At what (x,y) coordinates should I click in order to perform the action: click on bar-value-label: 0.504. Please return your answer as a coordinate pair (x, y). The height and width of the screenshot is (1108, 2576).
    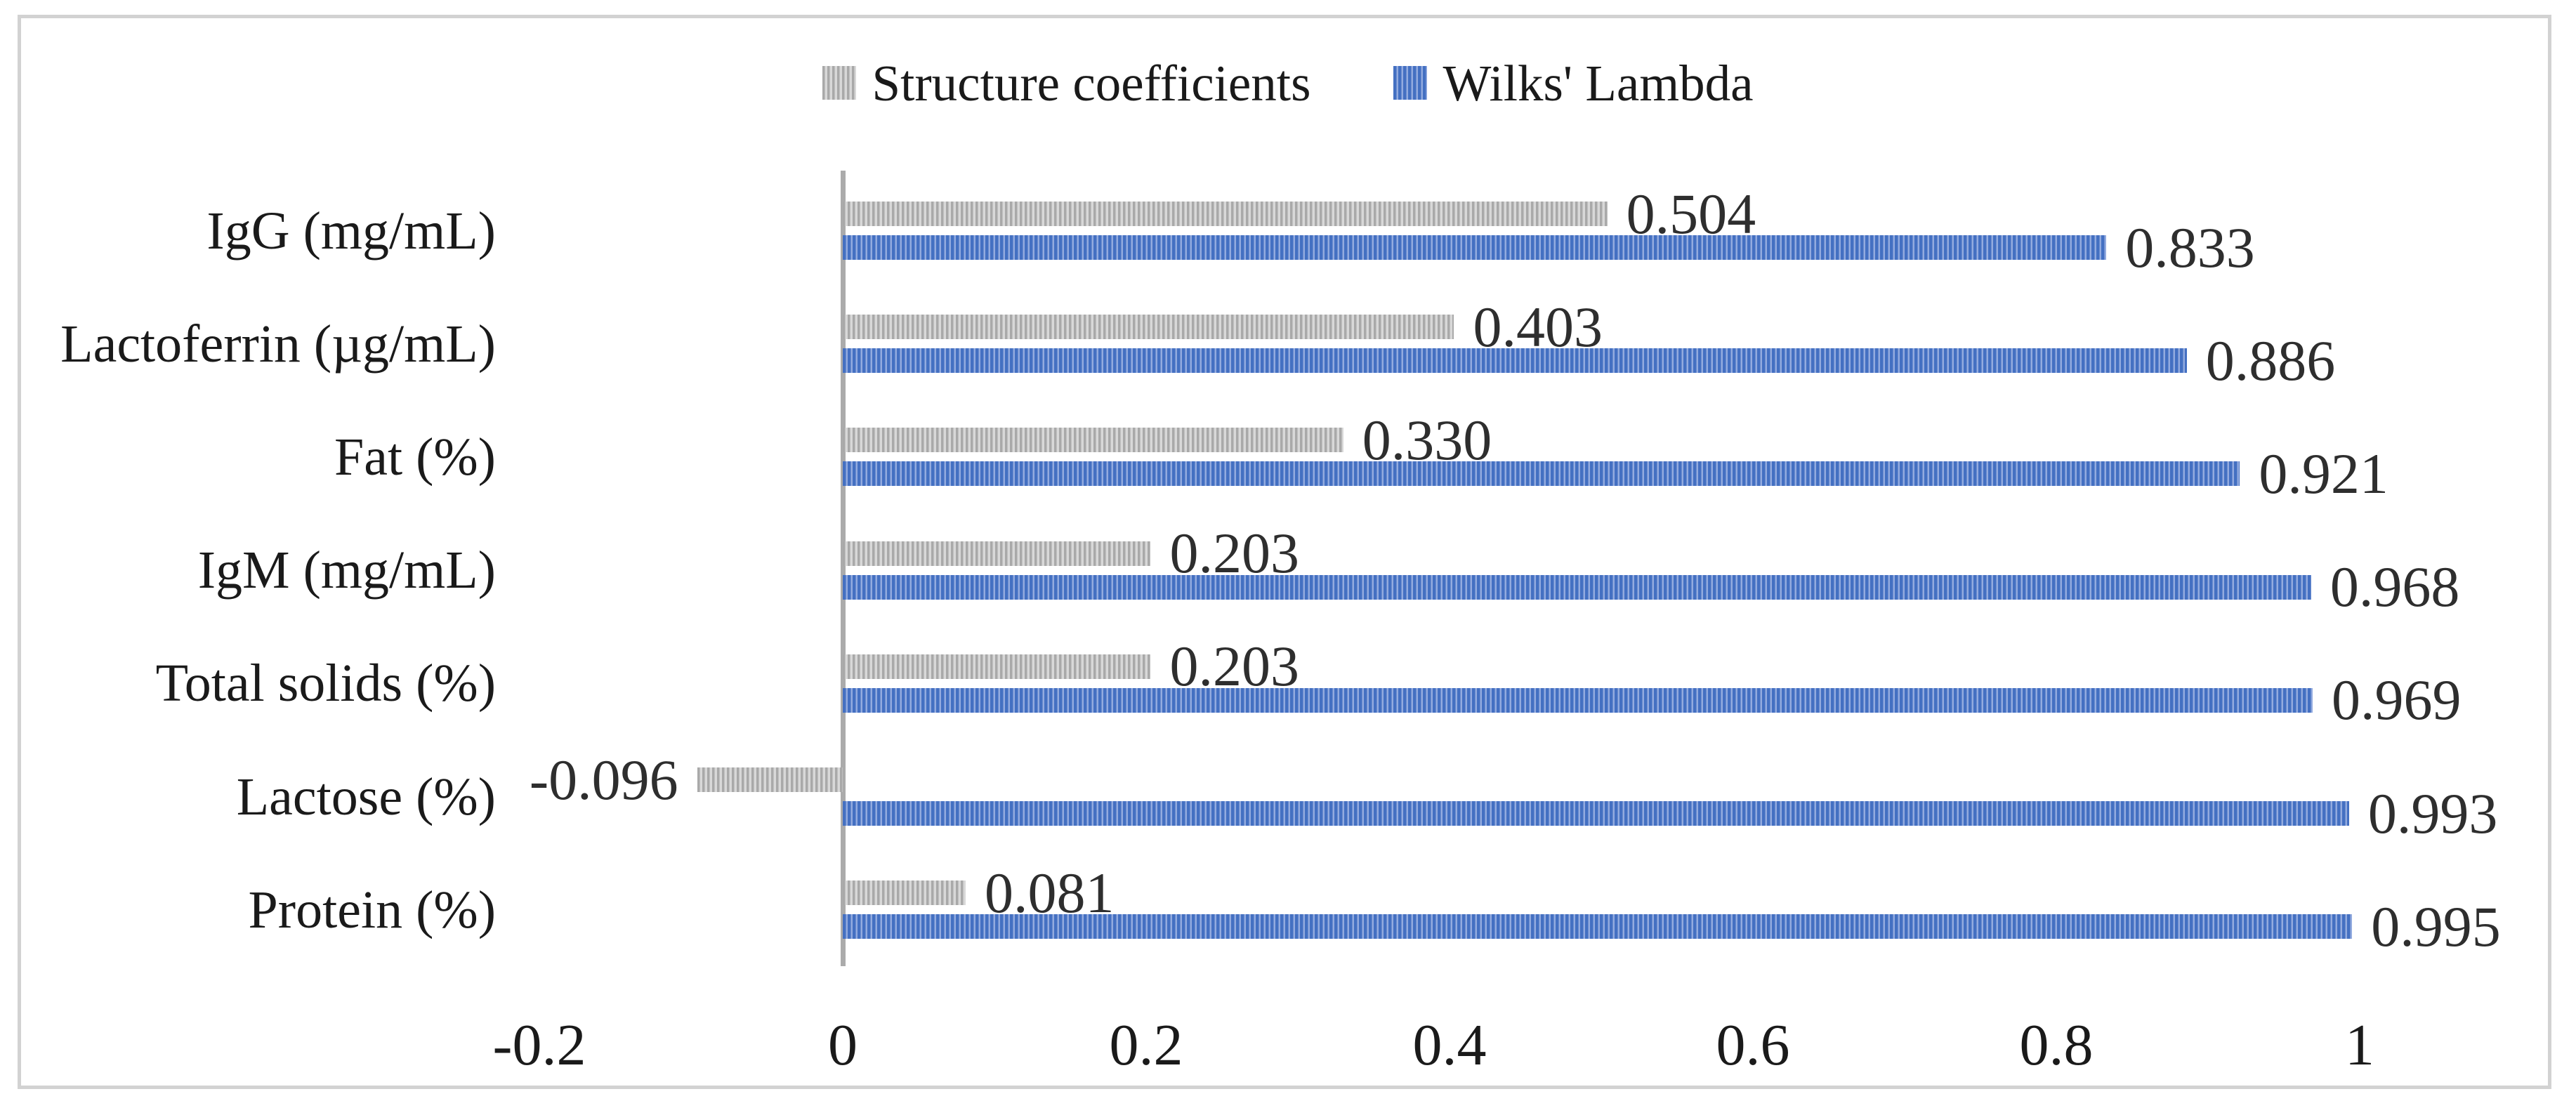
    Looking at the image, I should click on (1691, 213).